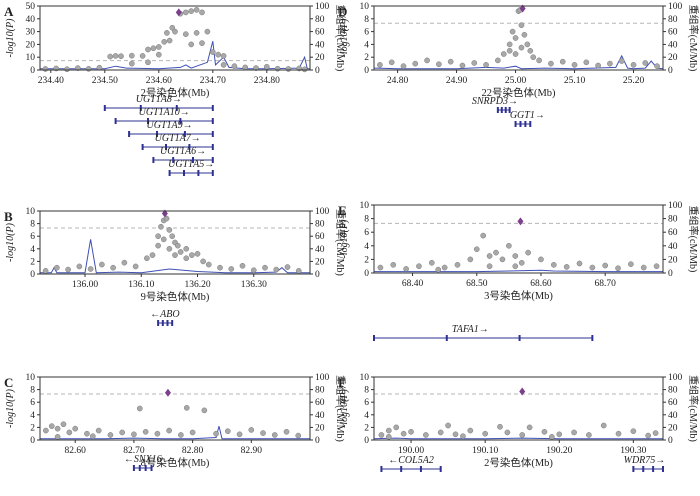  What do you see at coordinates (175, 242) in the screenshot?
I see `plot-frame` at bounding box center [175, 242].